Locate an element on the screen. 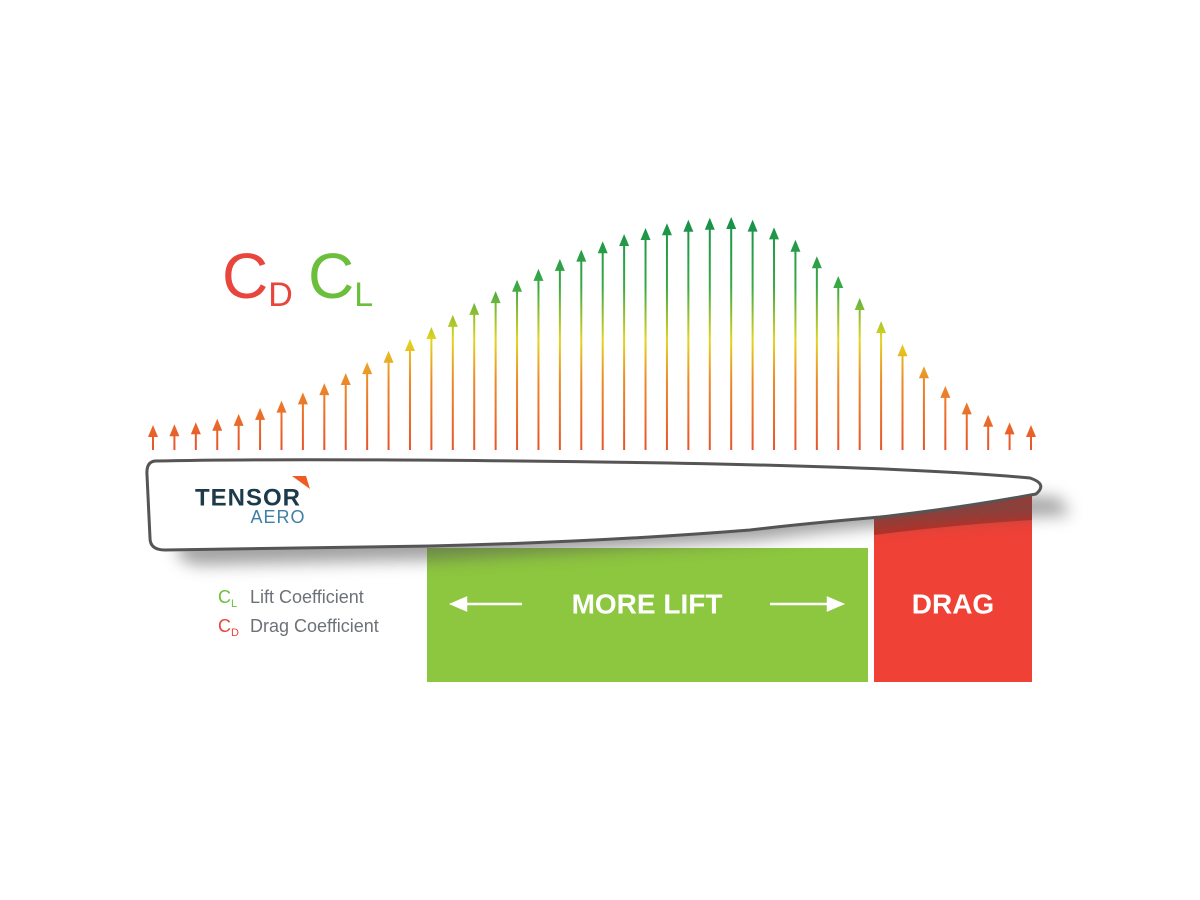  lift-zone is located at coordinates (647, 615).